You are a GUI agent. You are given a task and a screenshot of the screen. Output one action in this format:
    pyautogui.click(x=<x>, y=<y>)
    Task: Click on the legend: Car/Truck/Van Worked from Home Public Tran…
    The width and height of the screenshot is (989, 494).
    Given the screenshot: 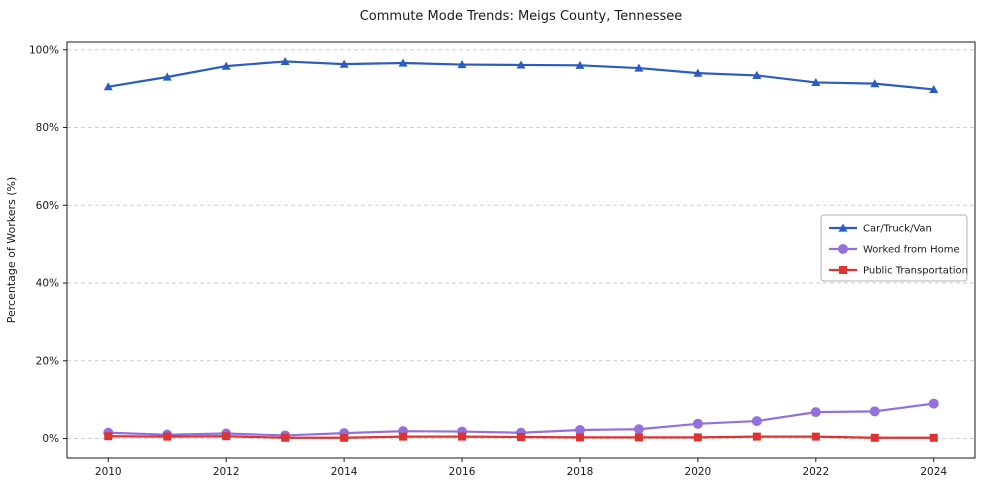 What is the action you would take?
    pyautogui.click(x=894, y=248)
    